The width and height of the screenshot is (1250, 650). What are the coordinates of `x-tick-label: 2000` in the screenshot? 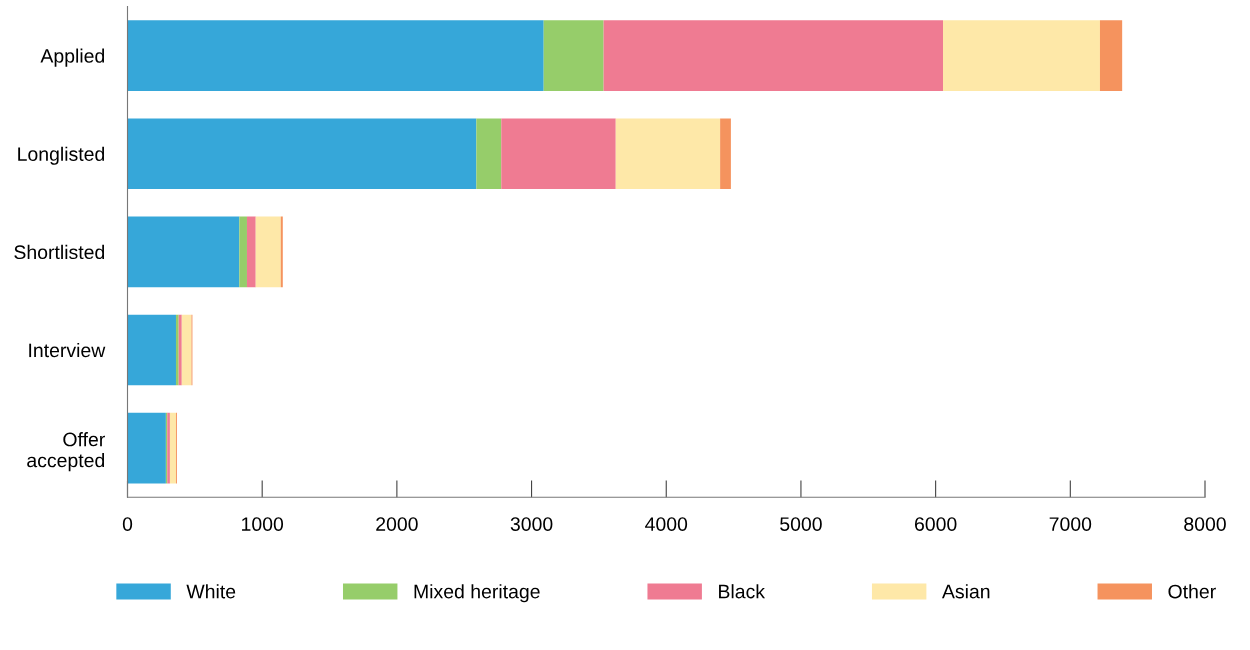 It's located at (397, 524).